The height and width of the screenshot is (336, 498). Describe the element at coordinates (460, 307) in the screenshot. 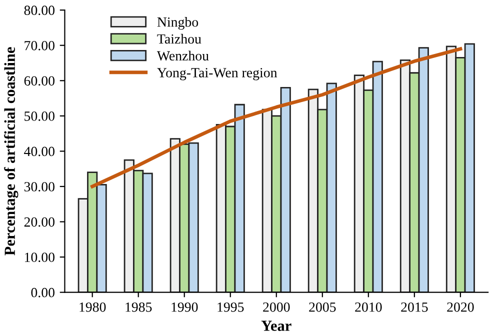

I see `x-tick-label: 2020` at that location.